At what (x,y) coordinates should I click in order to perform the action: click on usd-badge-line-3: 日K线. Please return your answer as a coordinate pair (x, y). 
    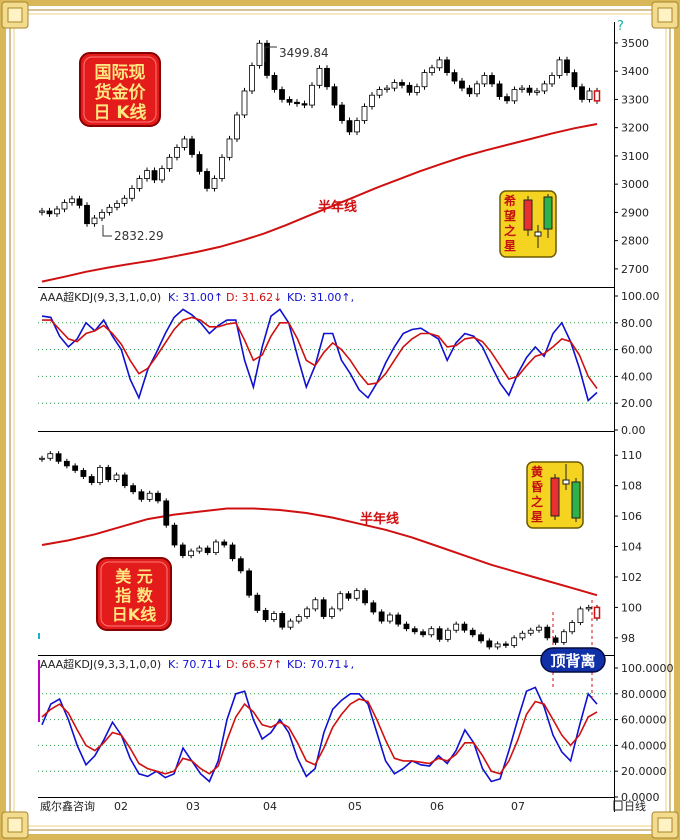
    Looking at the image, I should click on (134, 614).